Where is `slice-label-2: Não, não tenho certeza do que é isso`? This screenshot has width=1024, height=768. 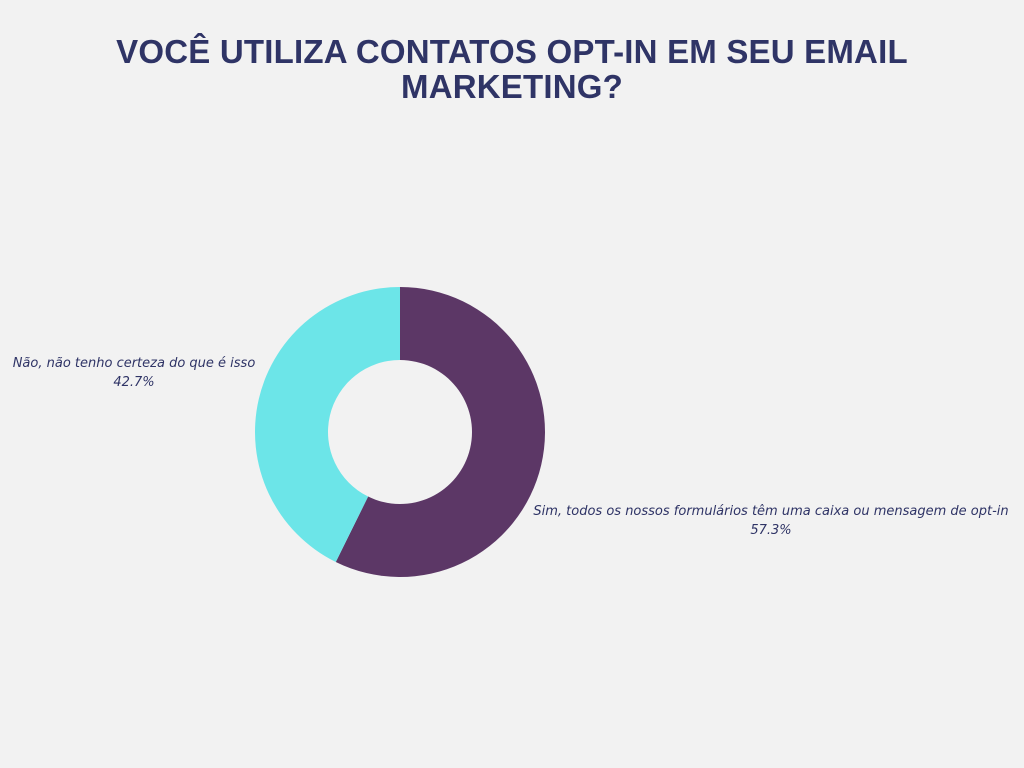
slice-label-2: Não, não tenho certeza do que é isso is located at coordinates (134, 363).